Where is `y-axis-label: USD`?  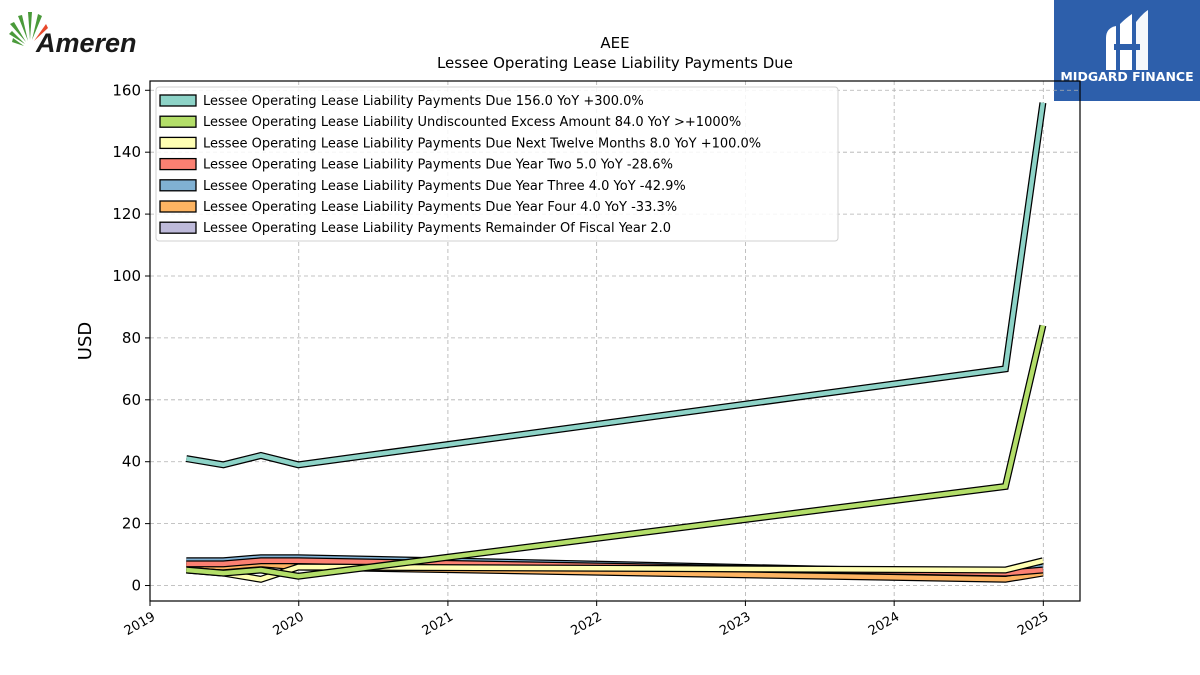 y-axis-label: USD is located at coordinates (85, 341).